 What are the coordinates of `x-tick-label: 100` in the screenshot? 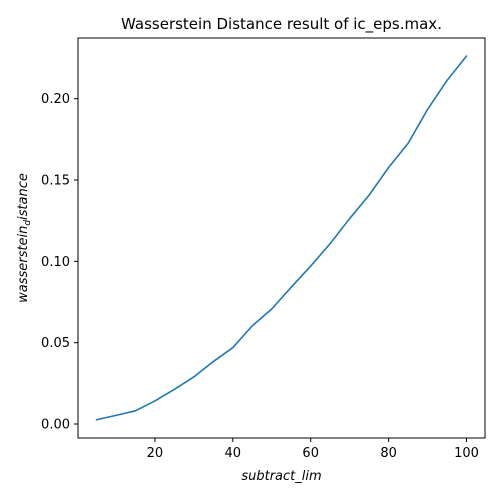 It's located at (466, 453).